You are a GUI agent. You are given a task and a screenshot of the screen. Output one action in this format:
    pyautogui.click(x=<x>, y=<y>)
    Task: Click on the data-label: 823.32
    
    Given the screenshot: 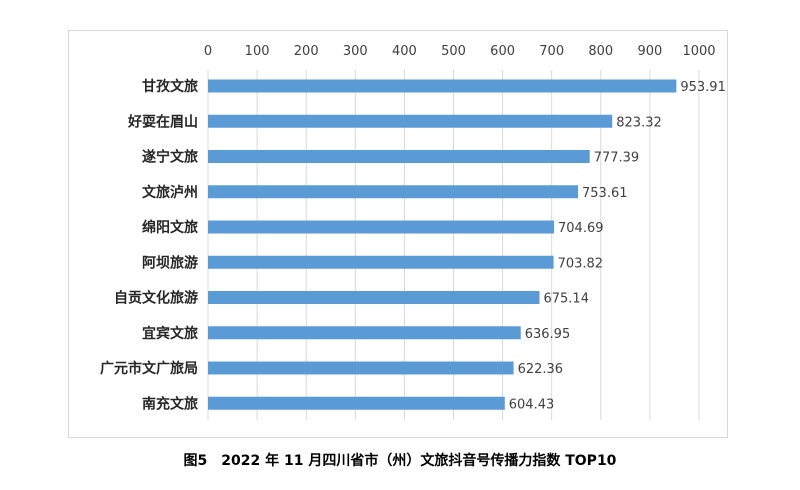 What is the action you would take?
    pyautogui.click(x=639, y=122)
    